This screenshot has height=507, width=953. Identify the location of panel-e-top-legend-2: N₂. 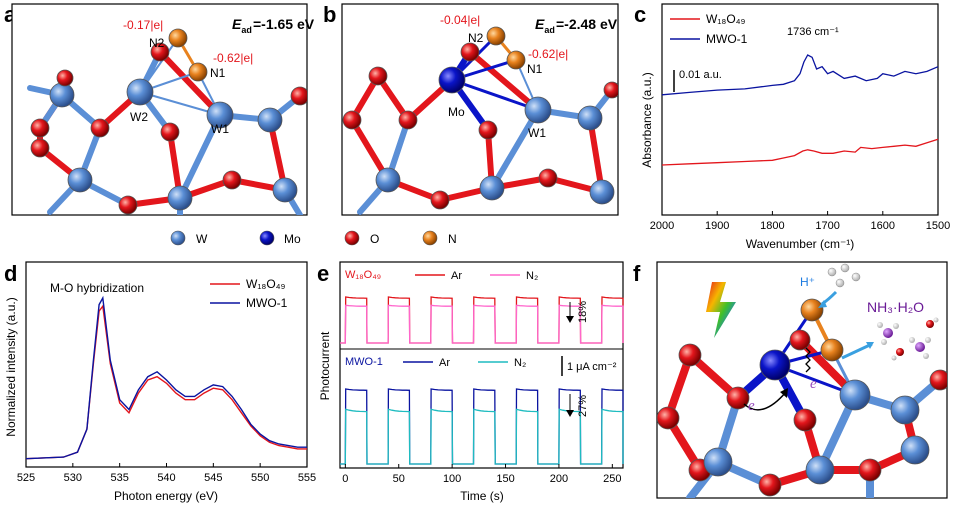
(532, 276).